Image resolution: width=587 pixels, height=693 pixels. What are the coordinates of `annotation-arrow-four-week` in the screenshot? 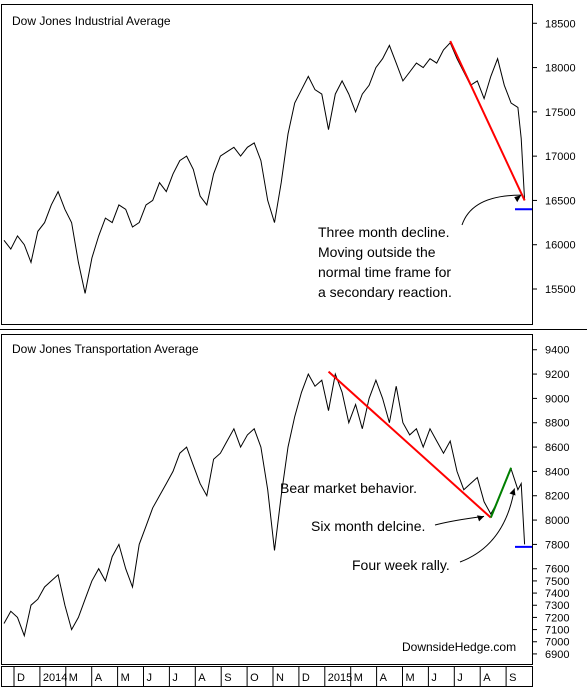 It's located at (487, 525).